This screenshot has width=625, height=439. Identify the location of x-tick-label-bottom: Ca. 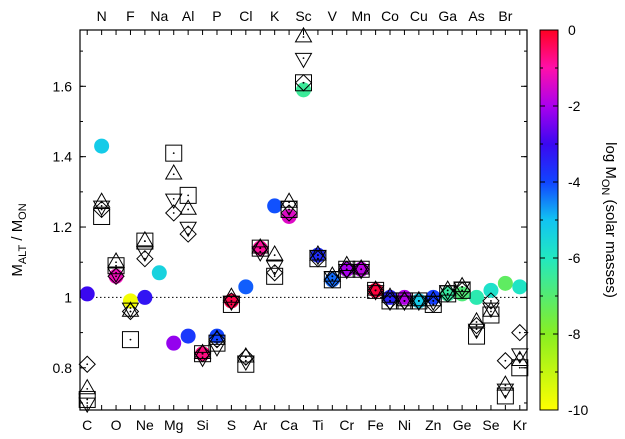
(289, 425).